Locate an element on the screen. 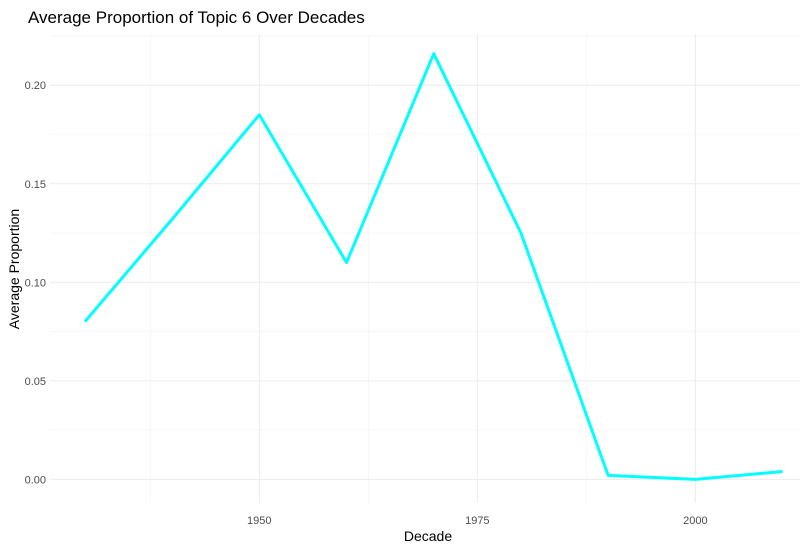  y-tick-label: 0.10 is located at coordinates (35, 283).